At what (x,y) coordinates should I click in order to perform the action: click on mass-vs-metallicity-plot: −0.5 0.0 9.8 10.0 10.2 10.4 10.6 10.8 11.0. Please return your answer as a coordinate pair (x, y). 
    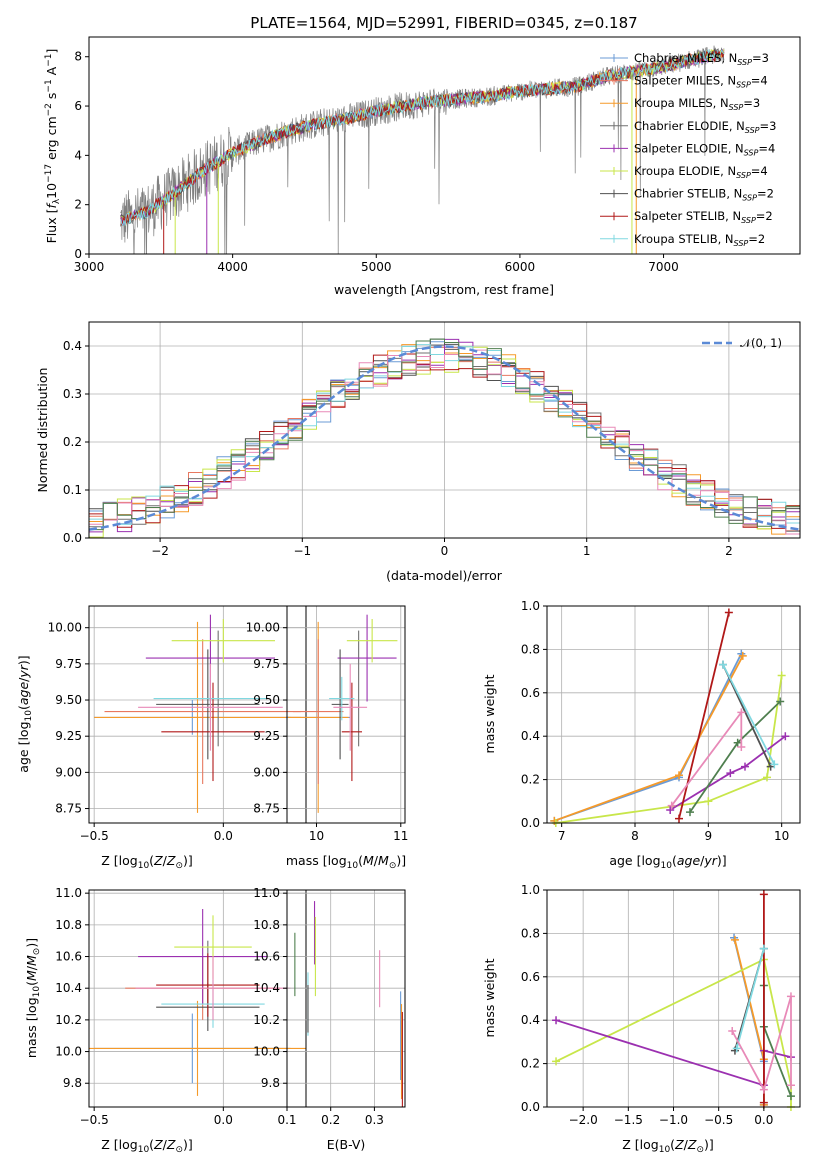
    Looking at the image, I should click on (181, 1006).